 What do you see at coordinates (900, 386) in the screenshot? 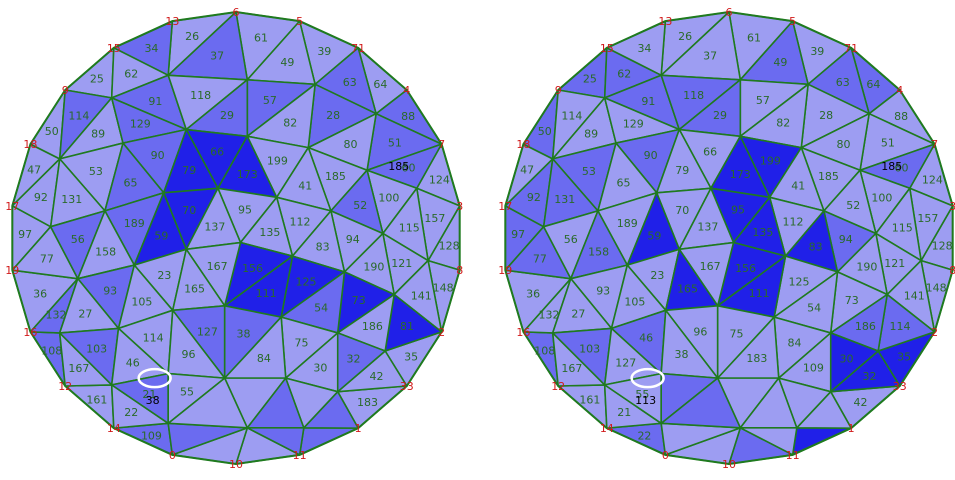
I see `vertex-label: 33` at bounding box center [900, 386].